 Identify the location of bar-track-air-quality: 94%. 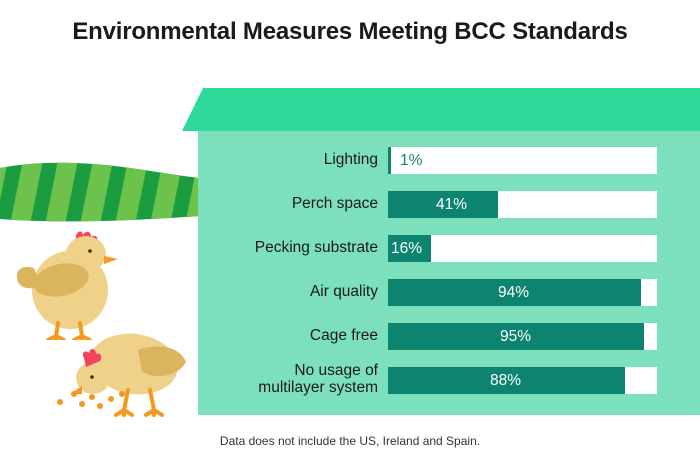
(522, 292).